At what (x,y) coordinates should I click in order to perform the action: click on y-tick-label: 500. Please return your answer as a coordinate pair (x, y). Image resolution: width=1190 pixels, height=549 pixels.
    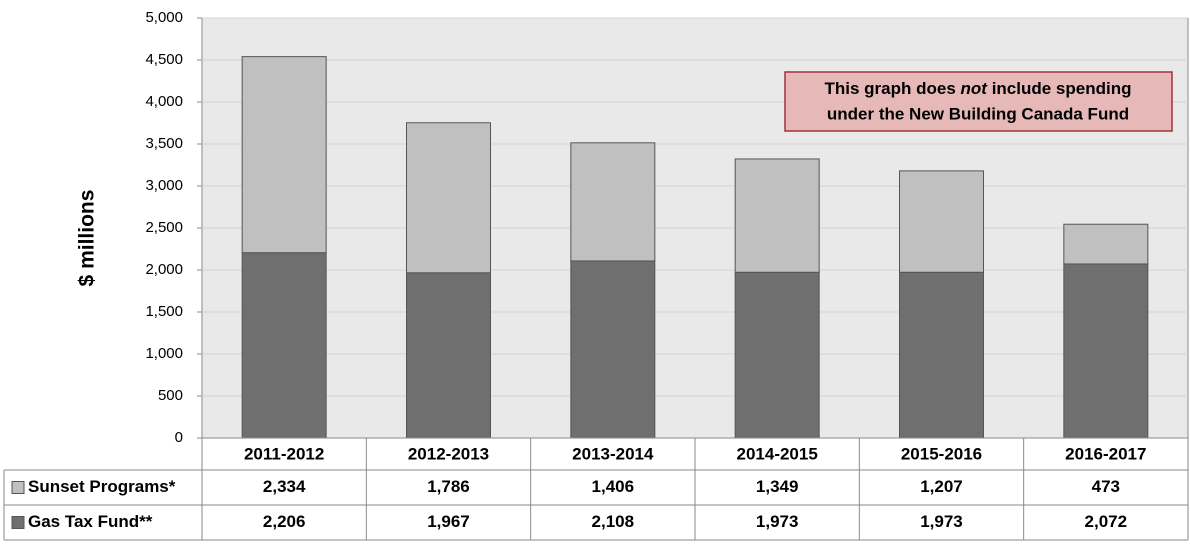
    Looking at the image, I should click on (170, 395).